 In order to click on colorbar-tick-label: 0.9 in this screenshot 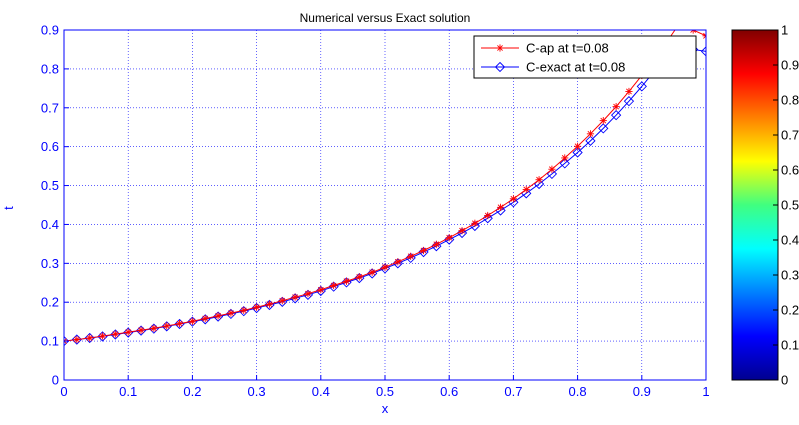, I will do `click(790, 65)`.